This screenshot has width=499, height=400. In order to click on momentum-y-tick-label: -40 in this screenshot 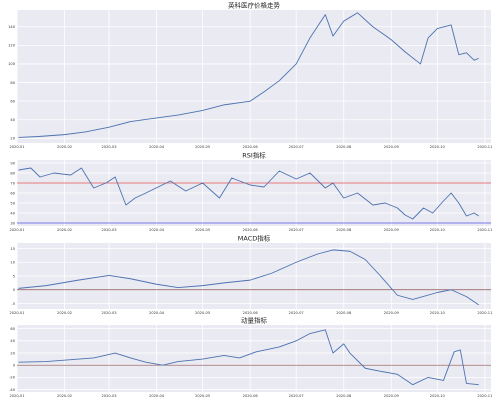, I will do `click(12, 390)`.